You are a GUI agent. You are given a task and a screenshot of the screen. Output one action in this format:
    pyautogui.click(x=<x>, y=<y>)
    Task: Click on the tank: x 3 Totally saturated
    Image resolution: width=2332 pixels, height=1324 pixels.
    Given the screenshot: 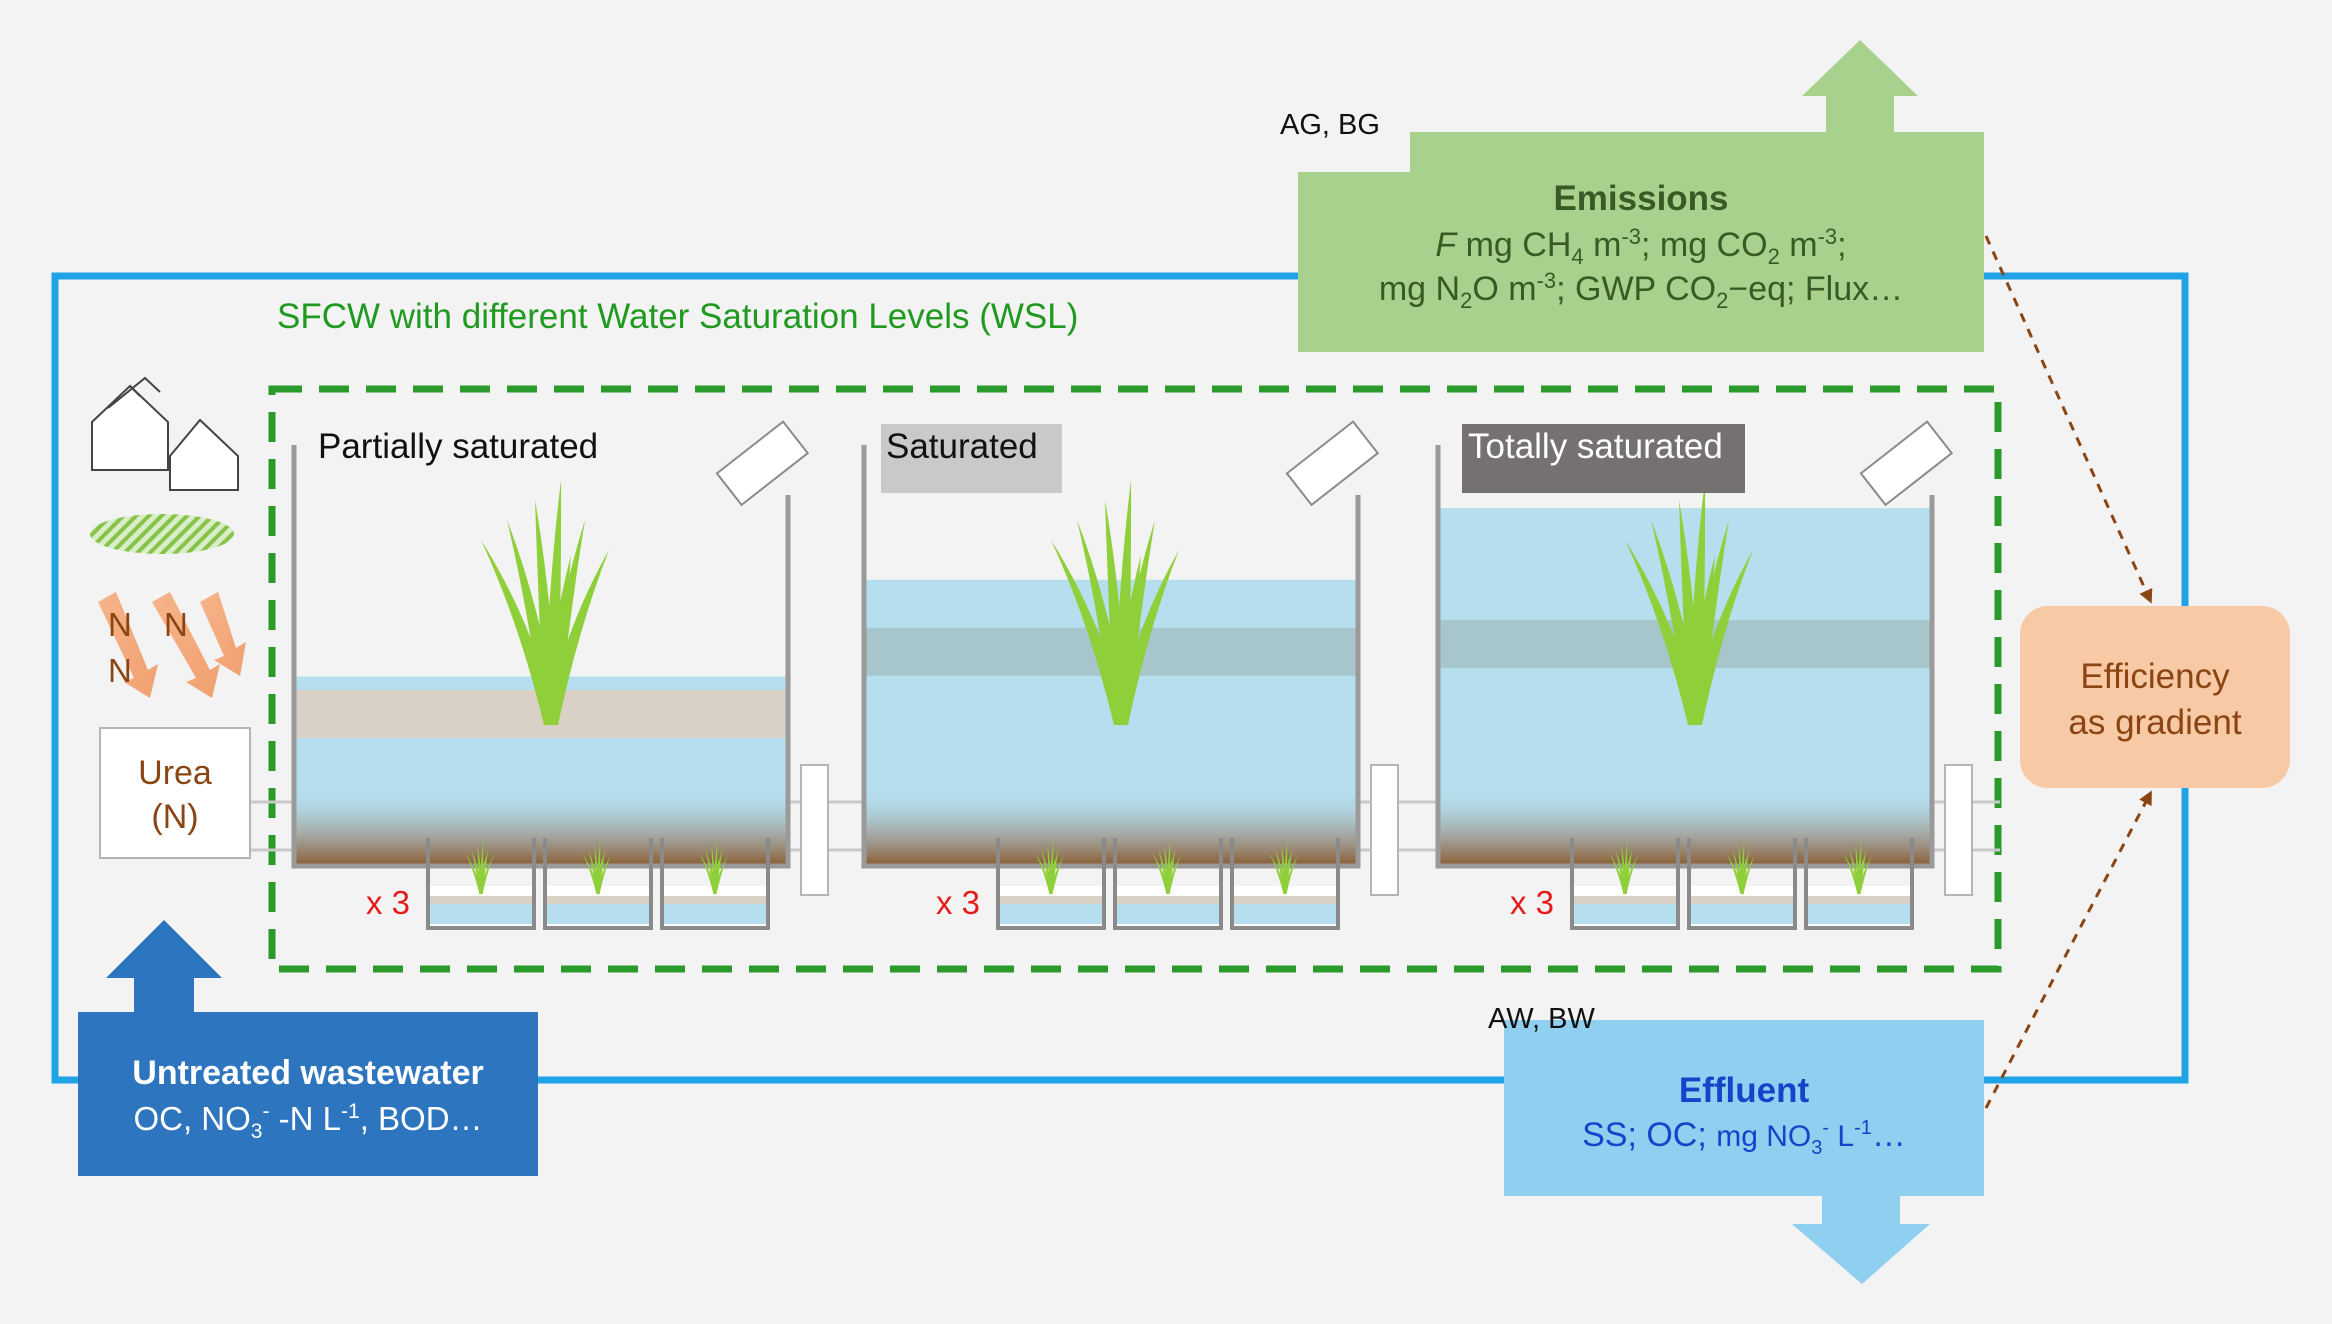 What is the action you would take?
    pyautogui.click(x=1704, y=675)
    